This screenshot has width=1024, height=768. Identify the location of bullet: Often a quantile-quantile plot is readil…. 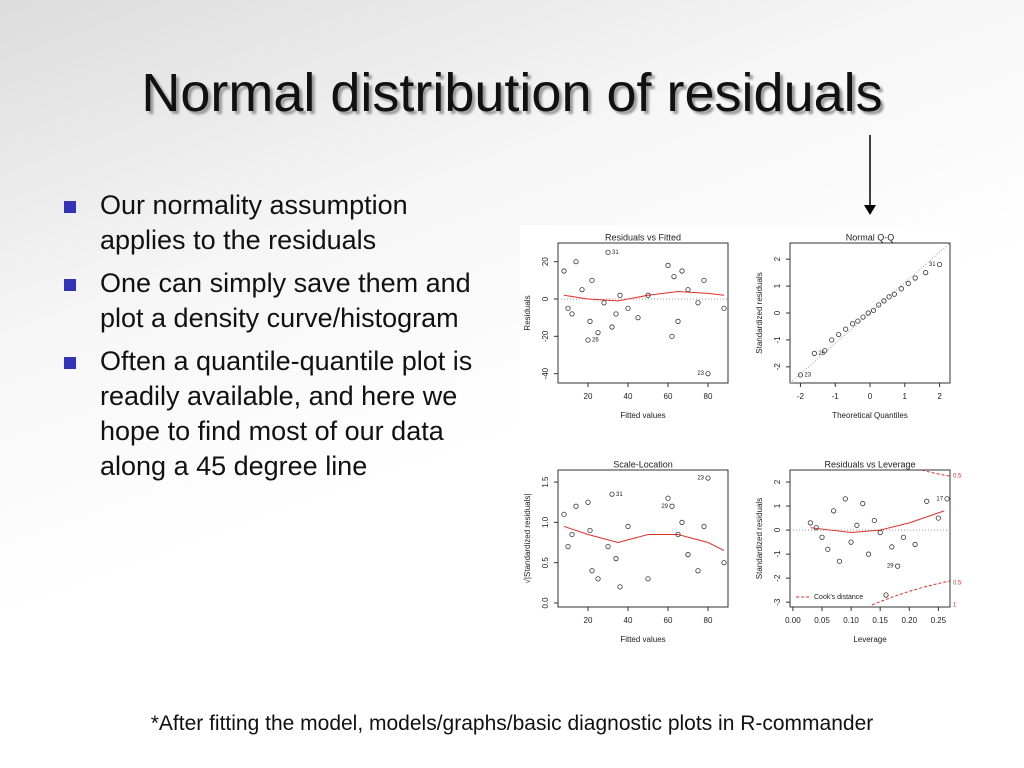
(280, 414).